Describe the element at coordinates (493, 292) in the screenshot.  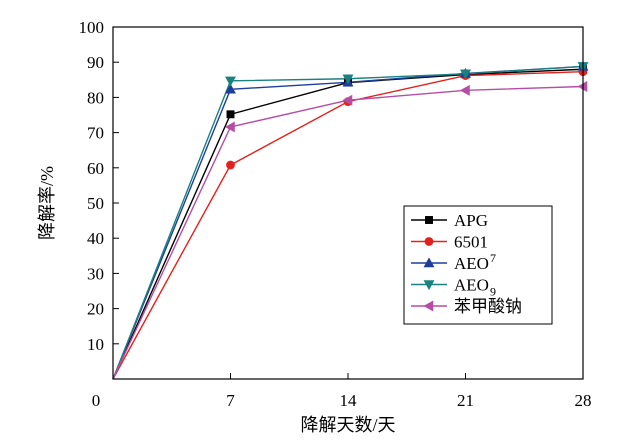
I see `legend-label-subscript: 9` at that location.